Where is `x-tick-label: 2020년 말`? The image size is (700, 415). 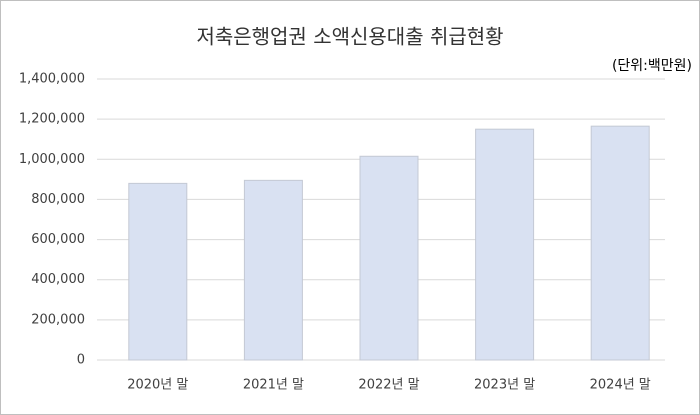 x-tick-label: 2020년 말 is located at coordinates (157, 385).